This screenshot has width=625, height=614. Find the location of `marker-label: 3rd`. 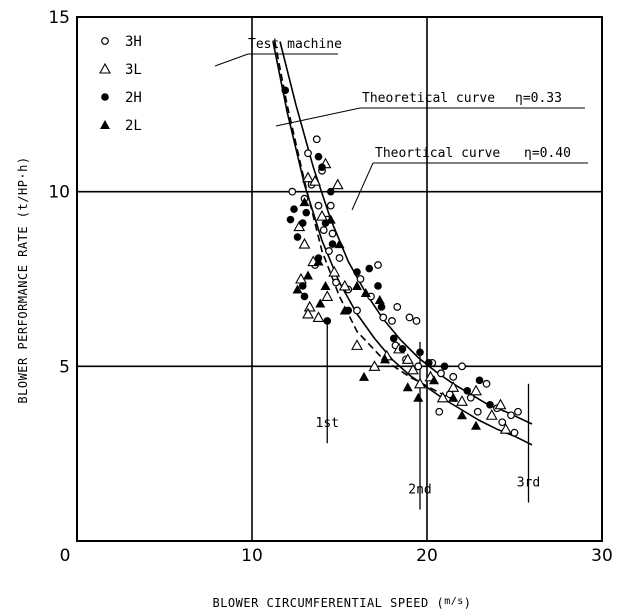

marker-label: 3rd is located at coordinates (528, 483).